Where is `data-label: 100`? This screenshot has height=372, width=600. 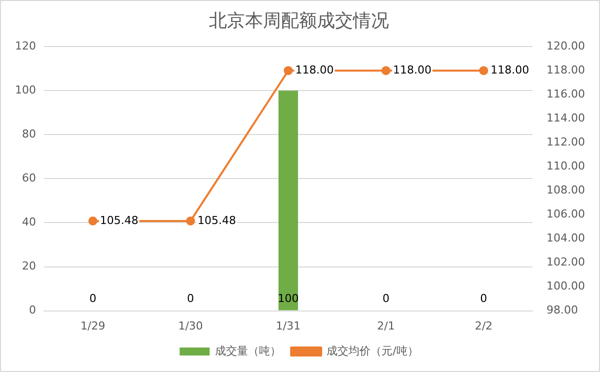
data-label: 100 is located at coordinates (288, 299).